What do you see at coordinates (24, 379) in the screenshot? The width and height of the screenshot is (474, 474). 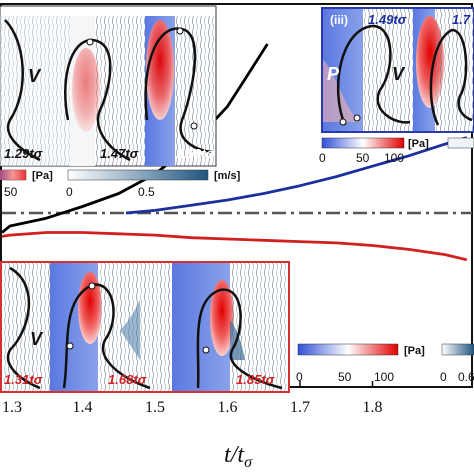 I see `inset-bottom-time-1: 1.31tσ` at bounding box center [24, 379].